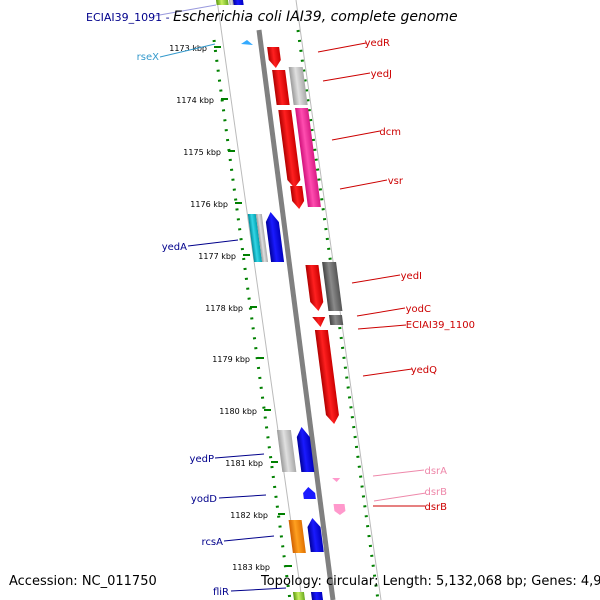 The height and width of the screenshot is (600, 600). I want to click on ruler-tick-label: 1176 kbp, so click(209, 204).